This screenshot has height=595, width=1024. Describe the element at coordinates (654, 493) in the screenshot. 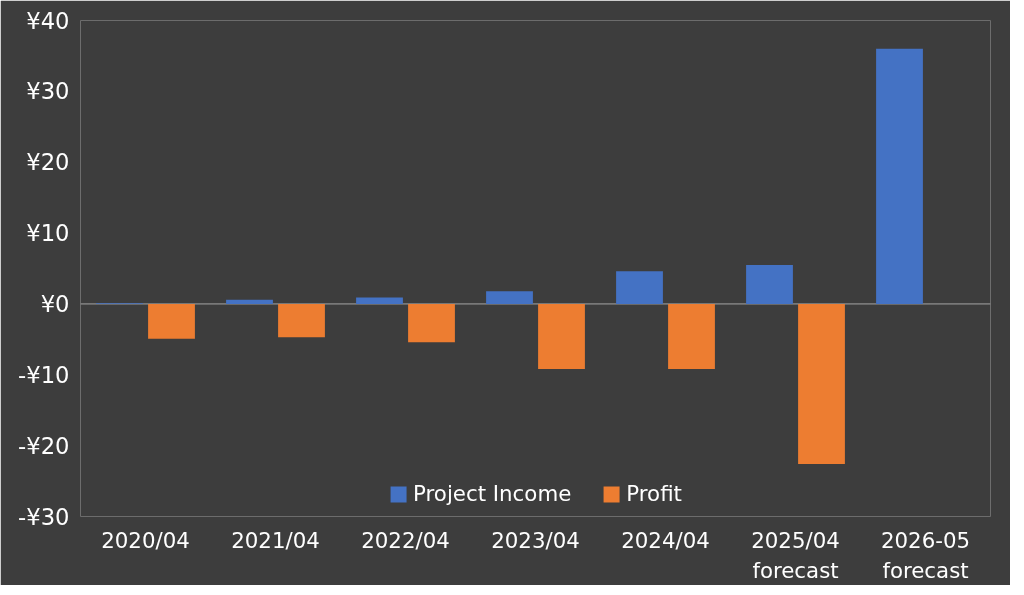

I see `legend-label: Profit` at that location.